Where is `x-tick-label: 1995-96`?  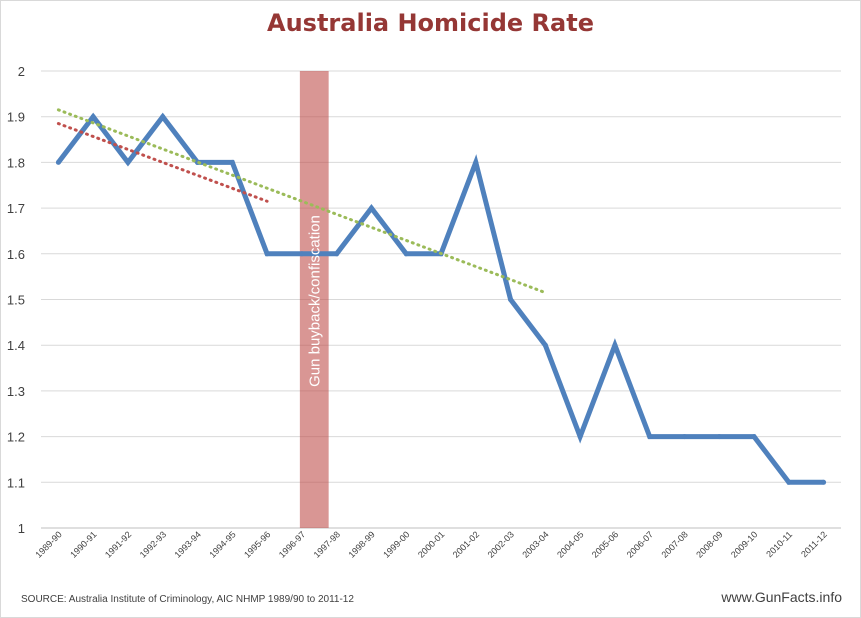
x-tick-label: 1995-96 is located at coordinates (257, 544).